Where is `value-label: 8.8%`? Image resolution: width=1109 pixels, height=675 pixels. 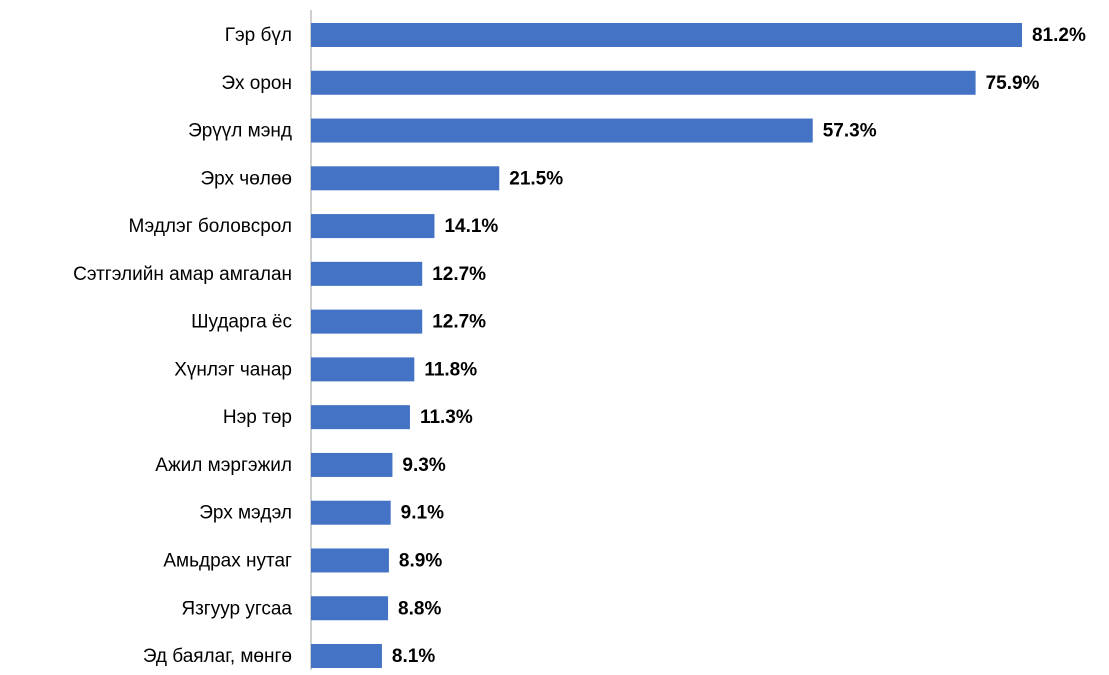 value-label: 8.8% is located at coordinates (419, 608).